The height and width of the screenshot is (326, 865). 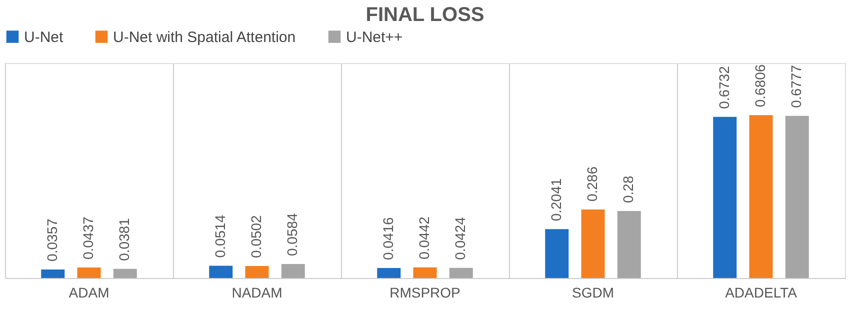 What do you see at coordinates (44, 37) in the screenshot?
I see `legend-label: U-Net` at bounding box center [44, 37].